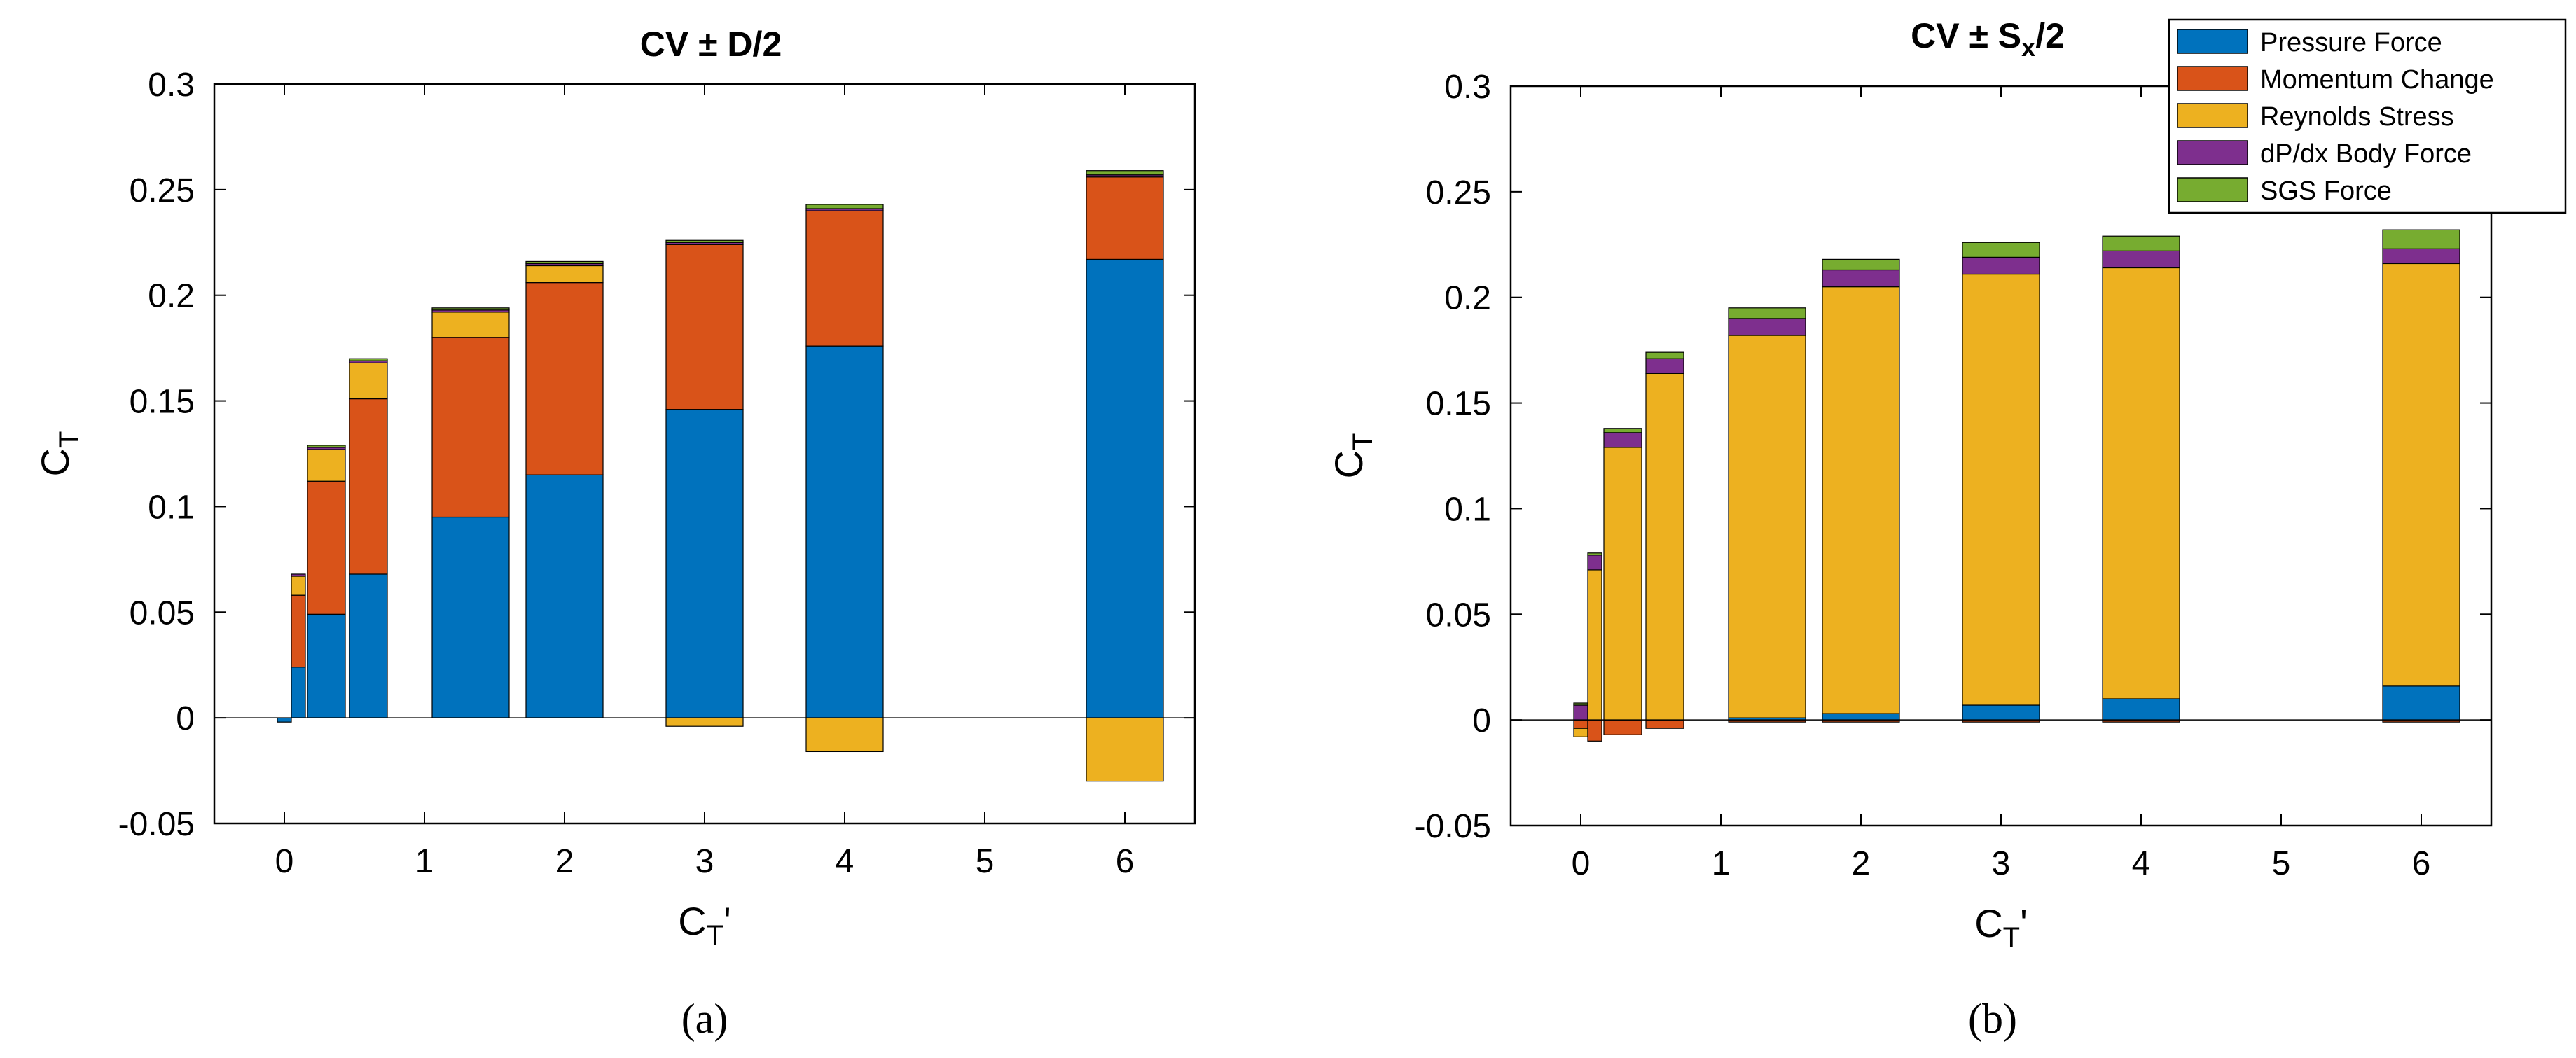  I want to click on x-tick-label: 5, so click(985, 861).